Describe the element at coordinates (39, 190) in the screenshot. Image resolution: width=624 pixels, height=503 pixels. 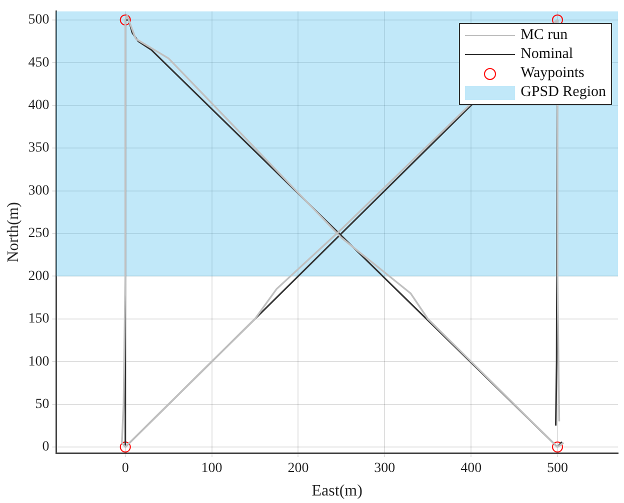
I see `y-tick-label: 300` at that location.